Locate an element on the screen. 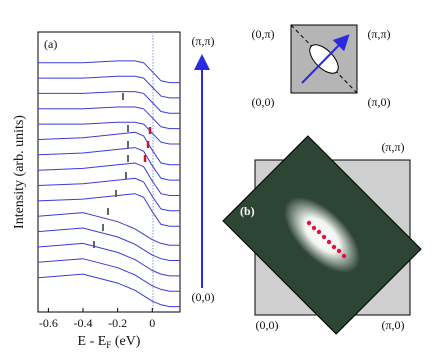 This screenshot has height=353, width=436. zone-label: (π,π) is located at coordinates (392, 147).